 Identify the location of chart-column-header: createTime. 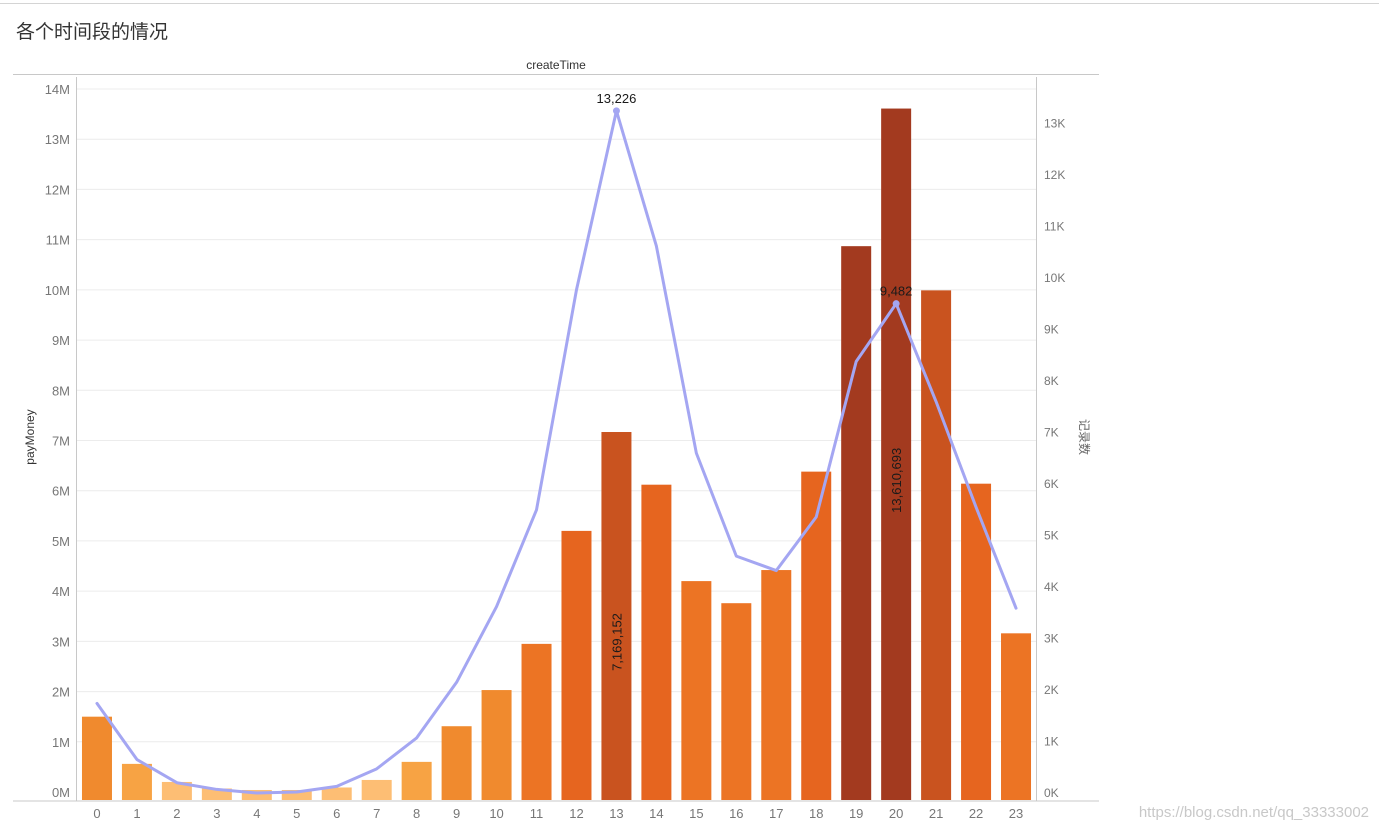
(556, 65).